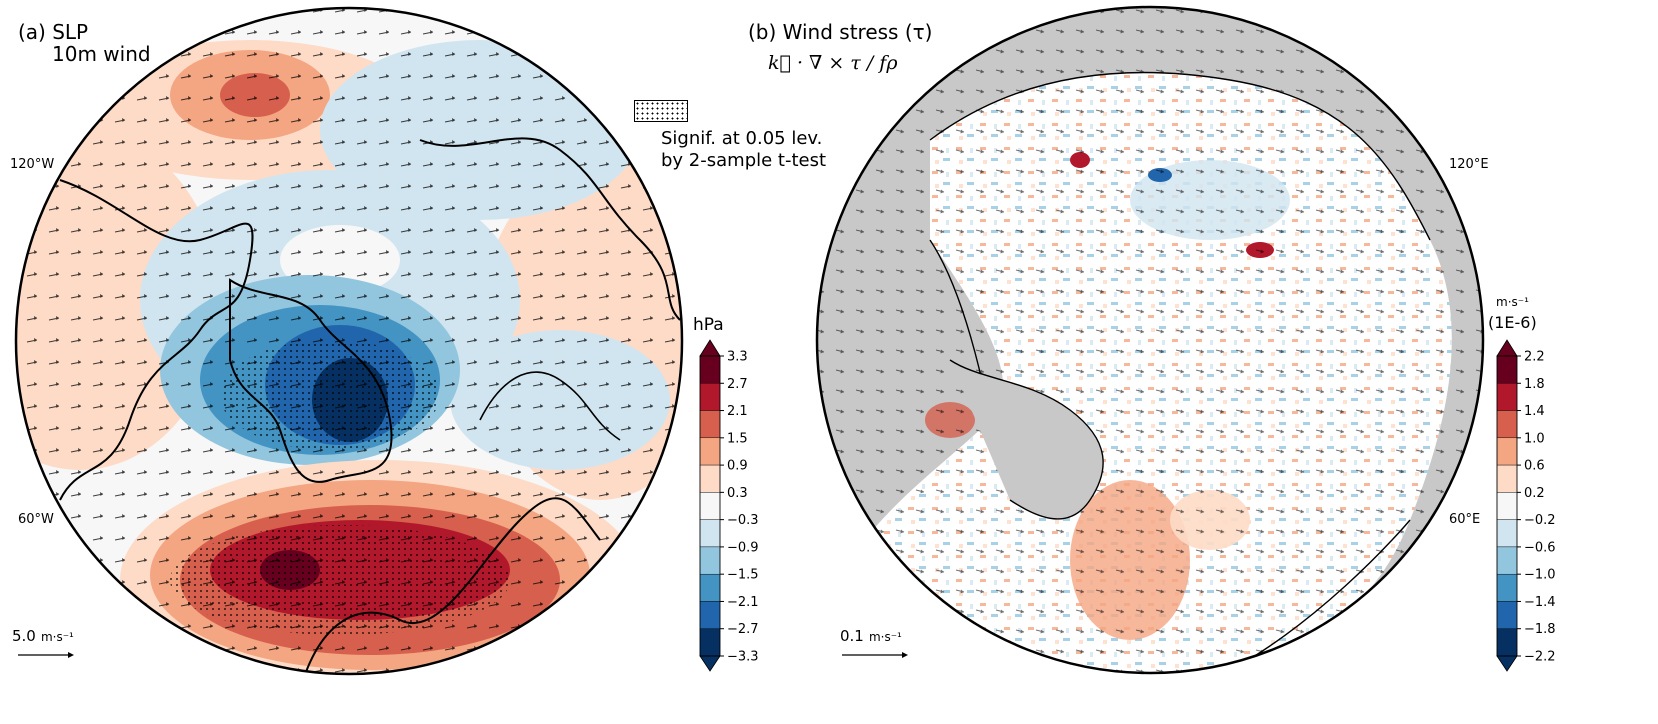 This screenshot has height=724, width=1658. I want to click on colorbar-b-tick-label: −1.4, so click(1540, 602).